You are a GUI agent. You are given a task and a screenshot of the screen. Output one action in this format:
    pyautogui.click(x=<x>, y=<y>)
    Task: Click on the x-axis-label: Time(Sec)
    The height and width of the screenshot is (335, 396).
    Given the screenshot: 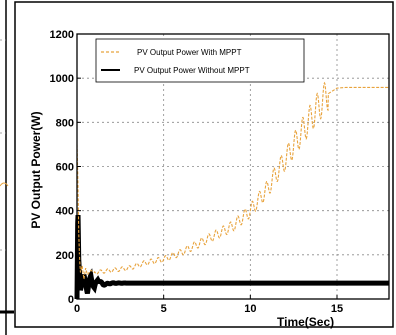 What is the action you would take?
    pyautogui.click(x=305, y=322)
    